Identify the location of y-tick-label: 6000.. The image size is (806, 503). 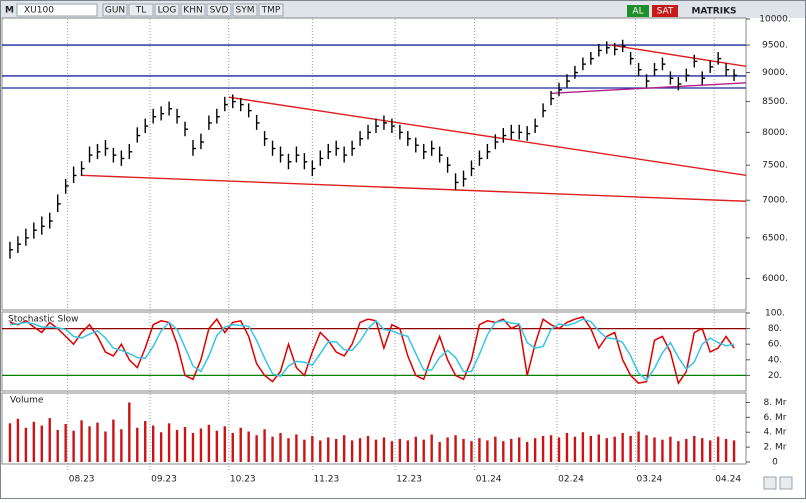
(775, 279).